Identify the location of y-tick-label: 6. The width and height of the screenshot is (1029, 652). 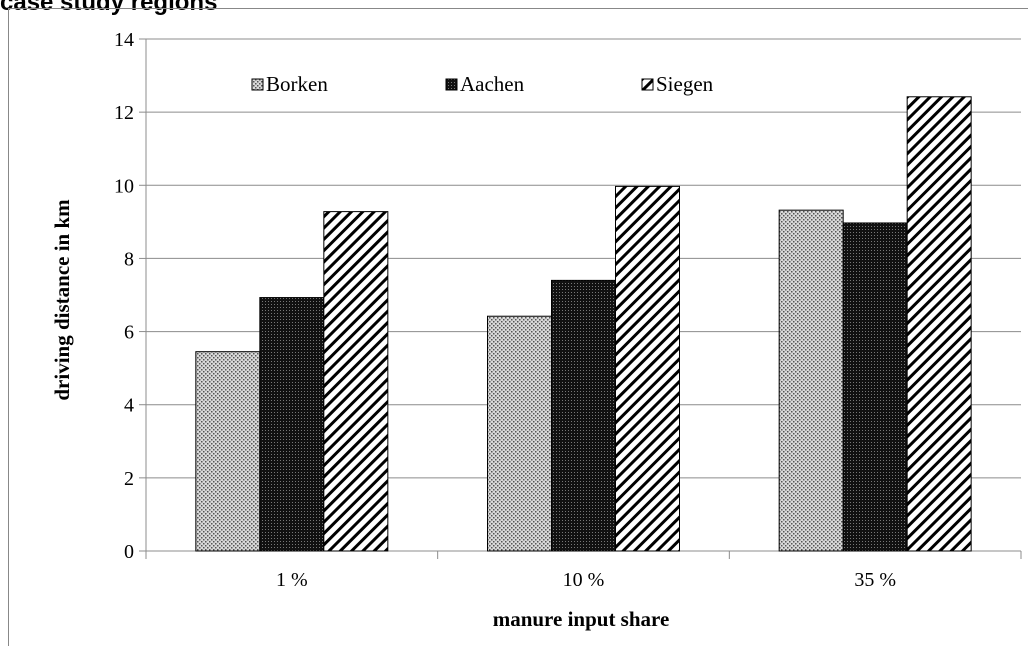
(129, 333).